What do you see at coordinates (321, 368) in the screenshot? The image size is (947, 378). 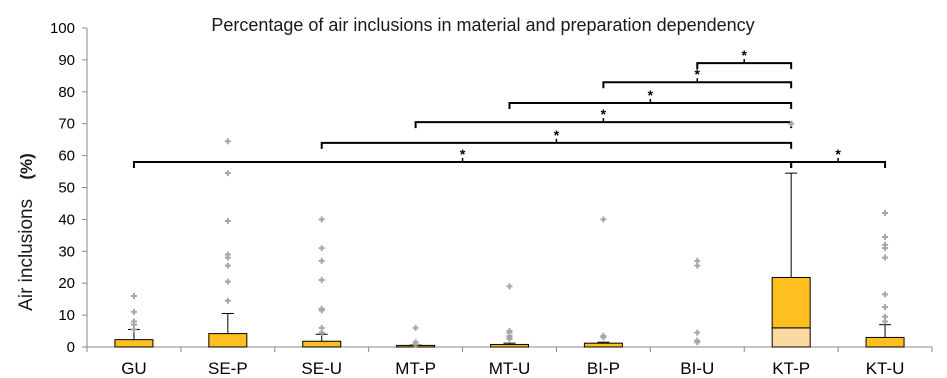 I see `category-label: SE-U` at bounding box center [321, 368].